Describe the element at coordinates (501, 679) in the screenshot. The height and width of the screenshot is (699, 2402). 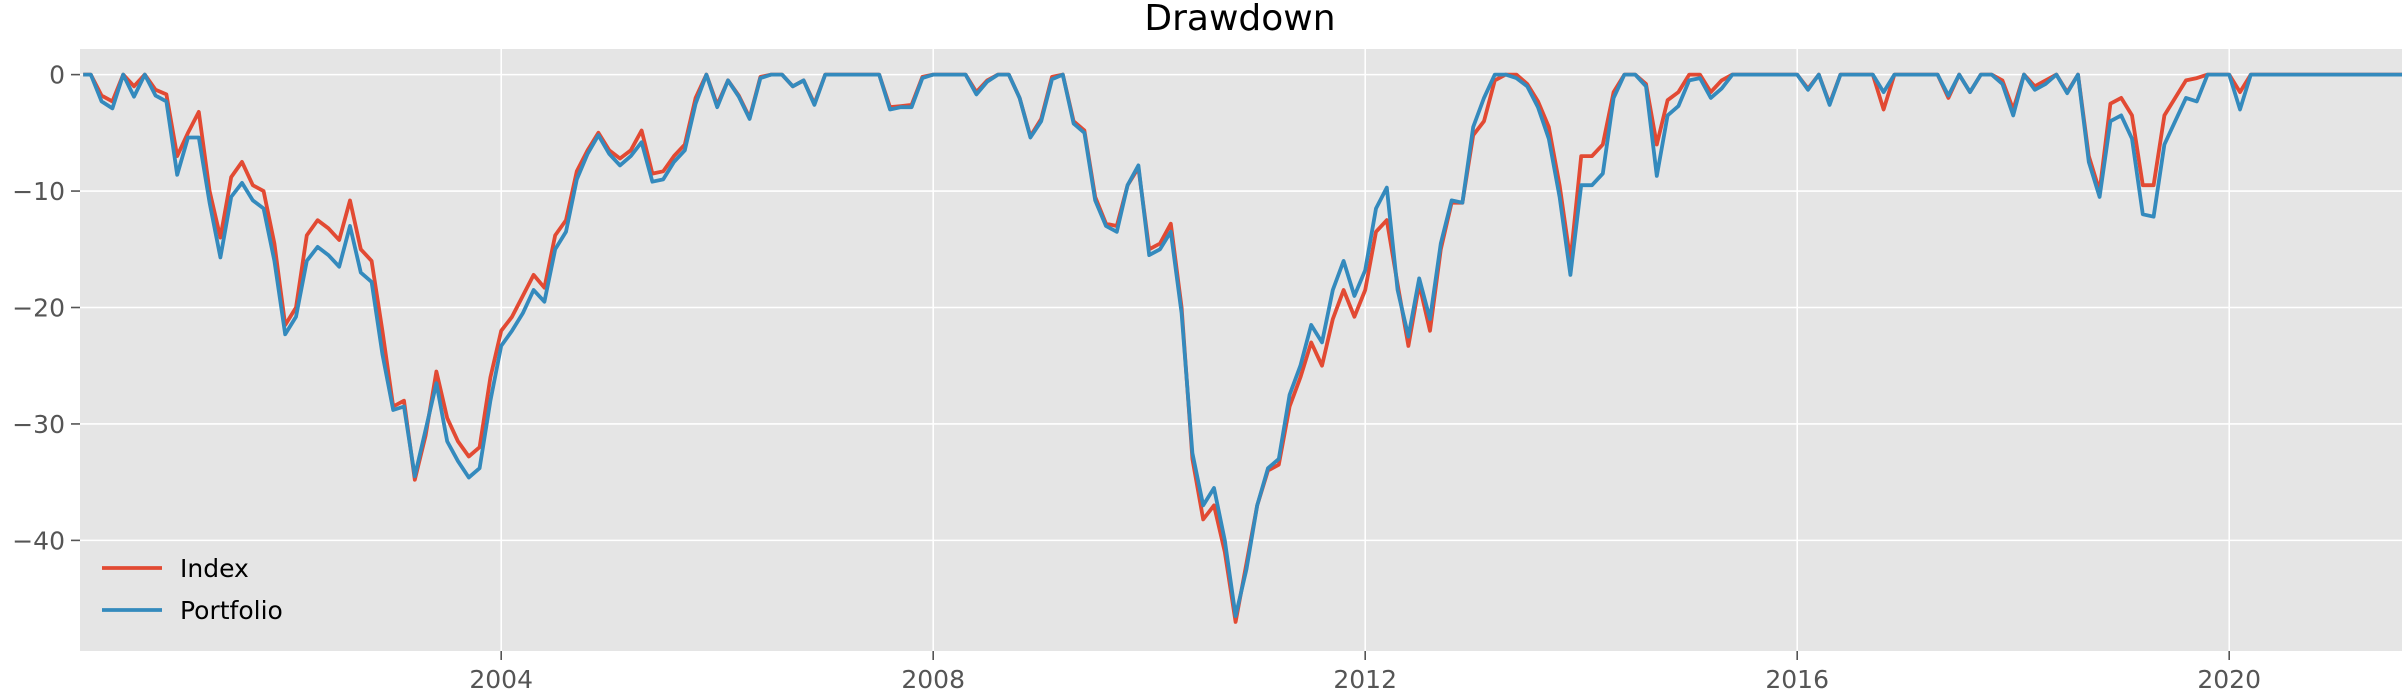
I see `x-tick-label: 2004` at that location.